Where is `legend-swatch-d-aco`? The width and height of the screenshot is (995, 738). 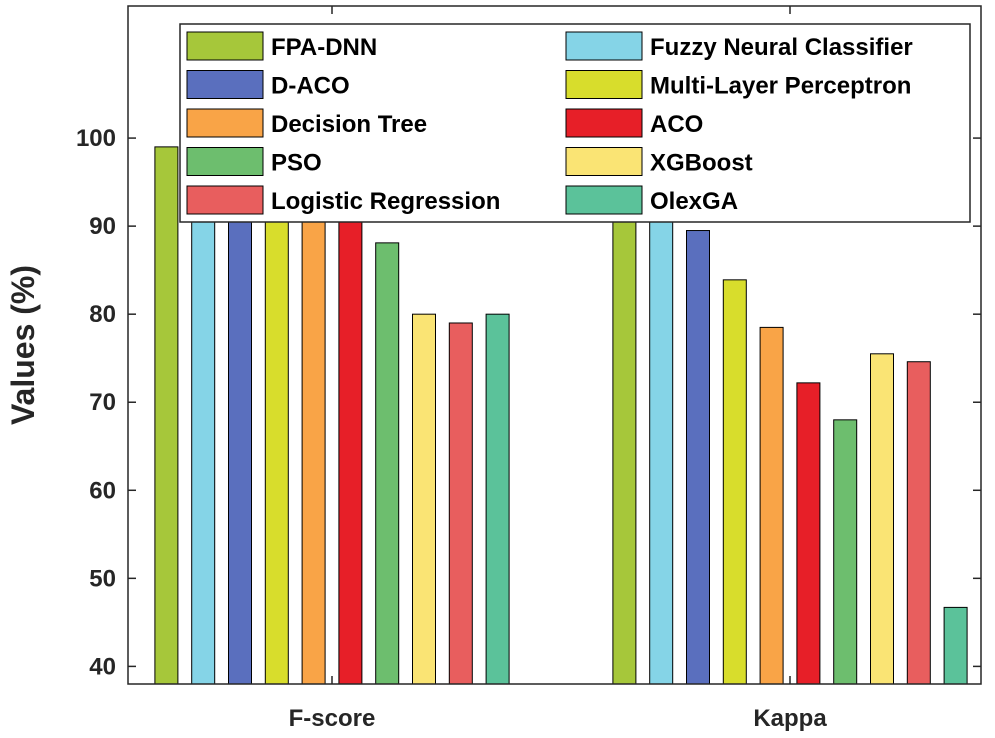
legend-swatch-d-aco is located at coordinates (225, 84).